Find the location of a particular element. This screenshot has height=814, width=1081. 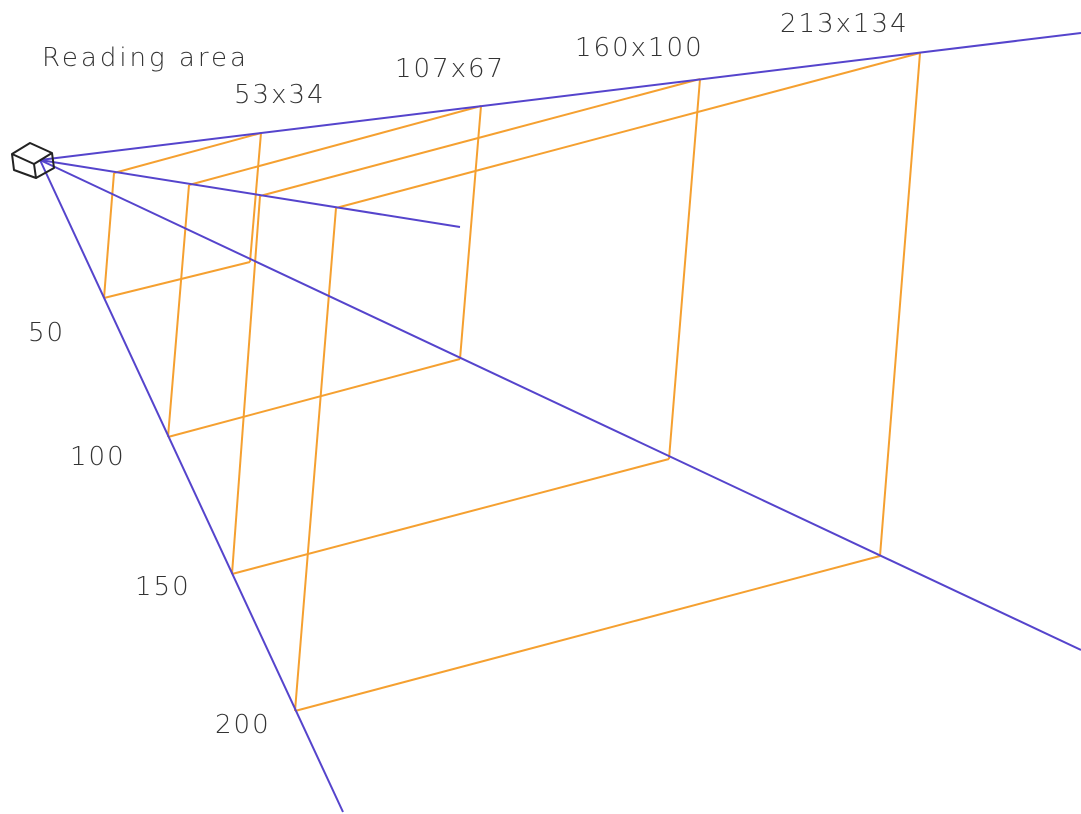

camera-icon is located at coordinates (33, 160).